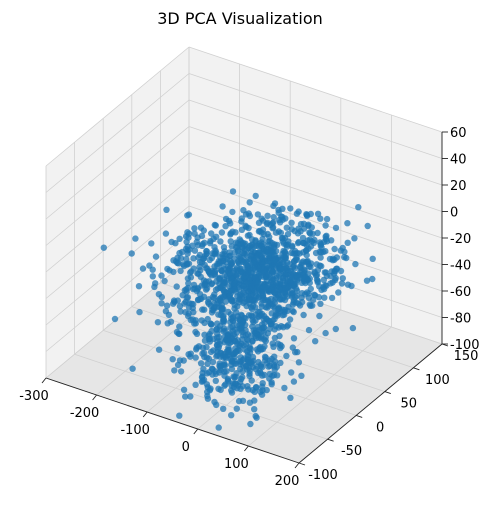 The height and width of the screenshot is (508, 496). I want to click on y-tick-label: -50, so click(351, 451).